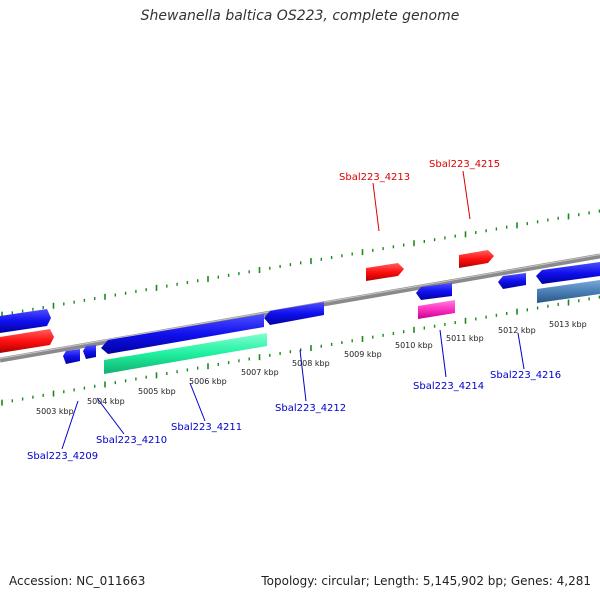  I want to click on tick-label: 5009 kbp, so click(363, 354).